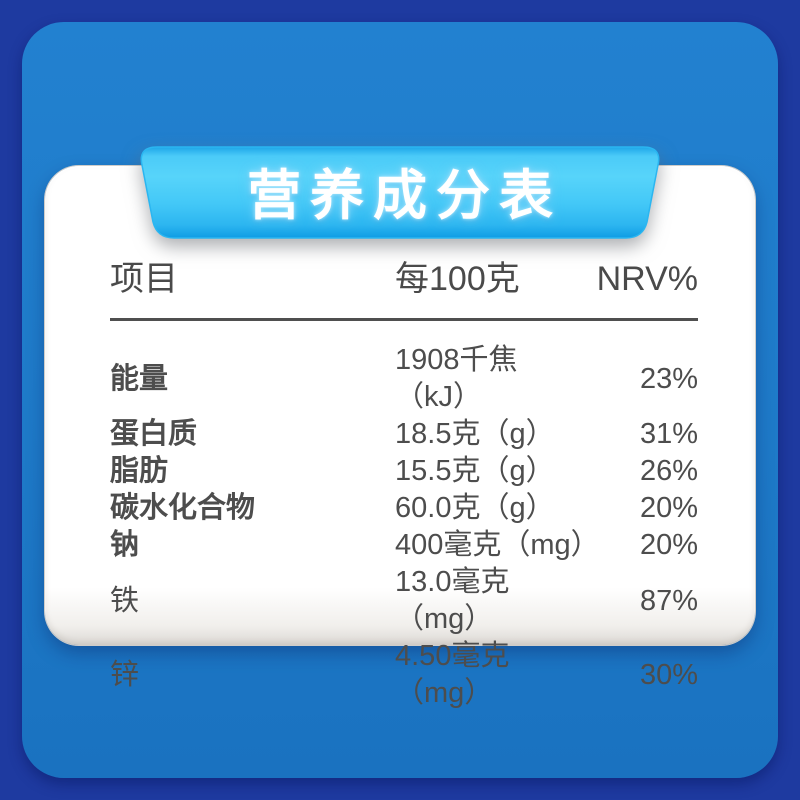  What do you see at coordinates (452, 600) in the screenshot?
I see `row-value: 13.0毫克（mg）` at bounding box center [452, 600].